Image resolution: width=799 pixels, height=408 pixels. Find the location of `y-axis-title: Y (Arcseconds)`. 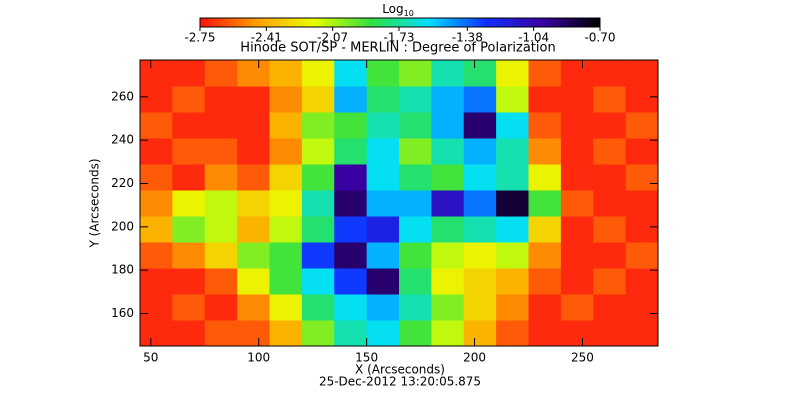

y-axis-title: Y (Arcseconds) is located at coordinates (95, 203).